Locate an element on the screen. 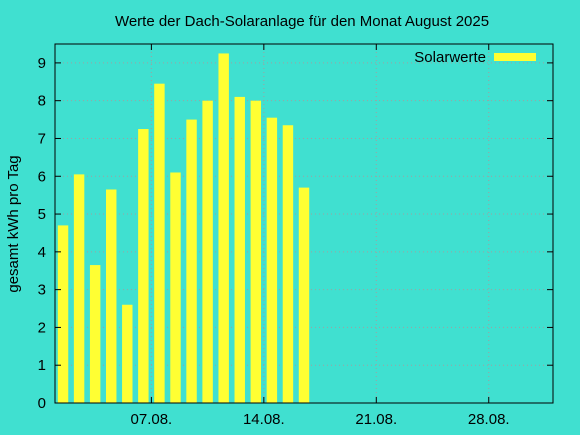  y-tick-label: 9 is located at coordinates (42, 63).